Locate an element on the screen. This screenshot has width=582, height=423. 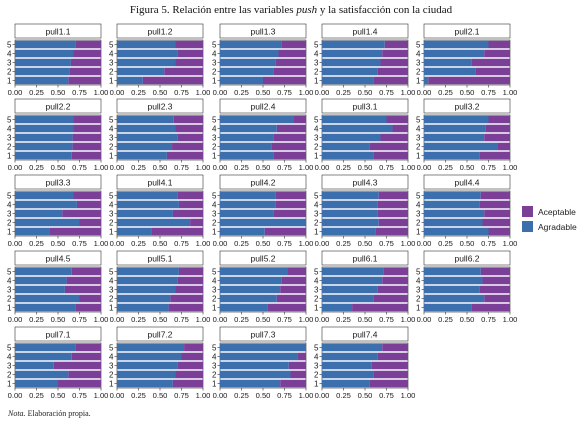
panel-title: pull5.2 is located at coordinates (262, 259).